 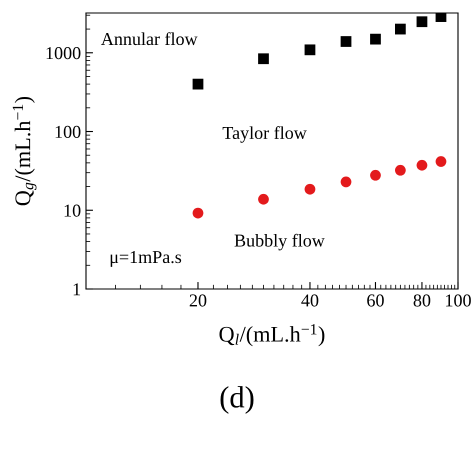 What do you see at coordinates (146, 259) in the screenshot?
I see `annotation: μ=1mPa.s` at bounding box center [146, 259].